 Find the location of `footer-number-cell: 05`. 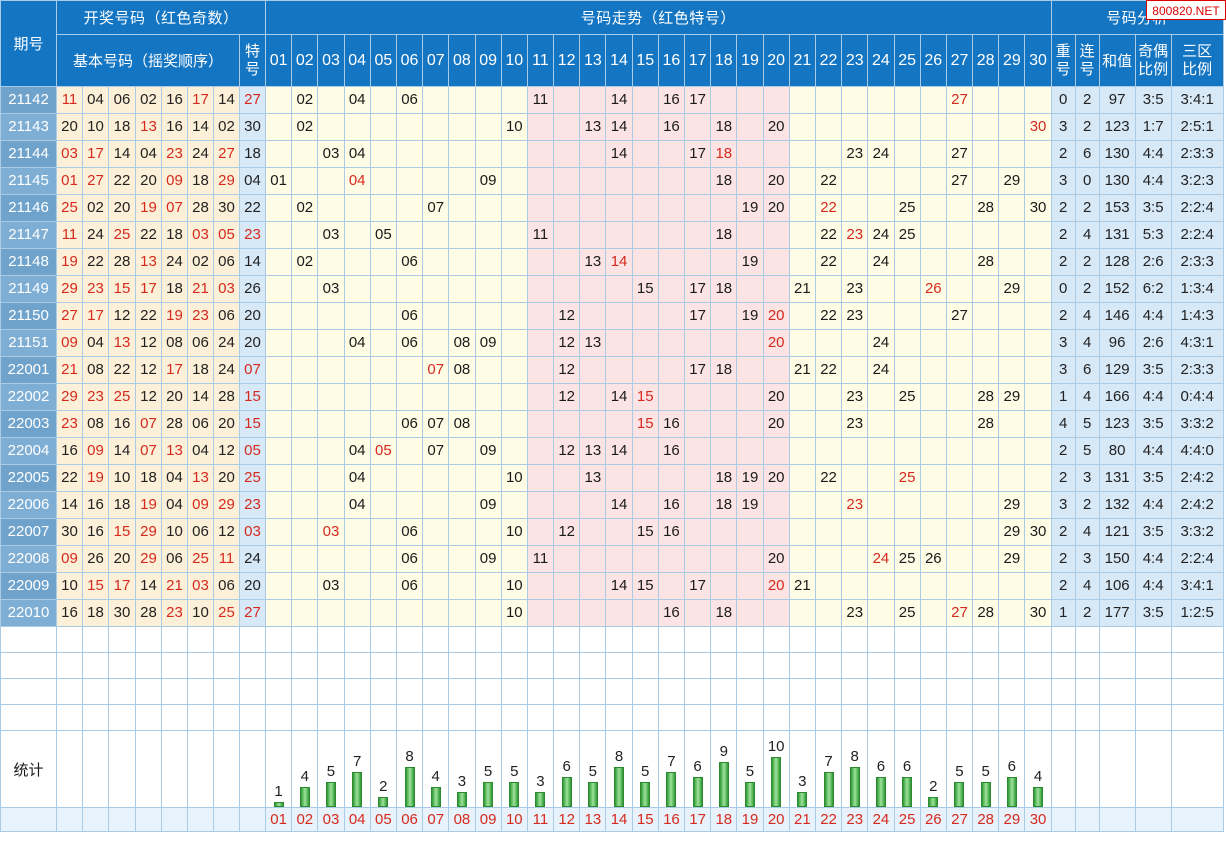

footer-number-cell: 05 is located at coordinates (383, 819).